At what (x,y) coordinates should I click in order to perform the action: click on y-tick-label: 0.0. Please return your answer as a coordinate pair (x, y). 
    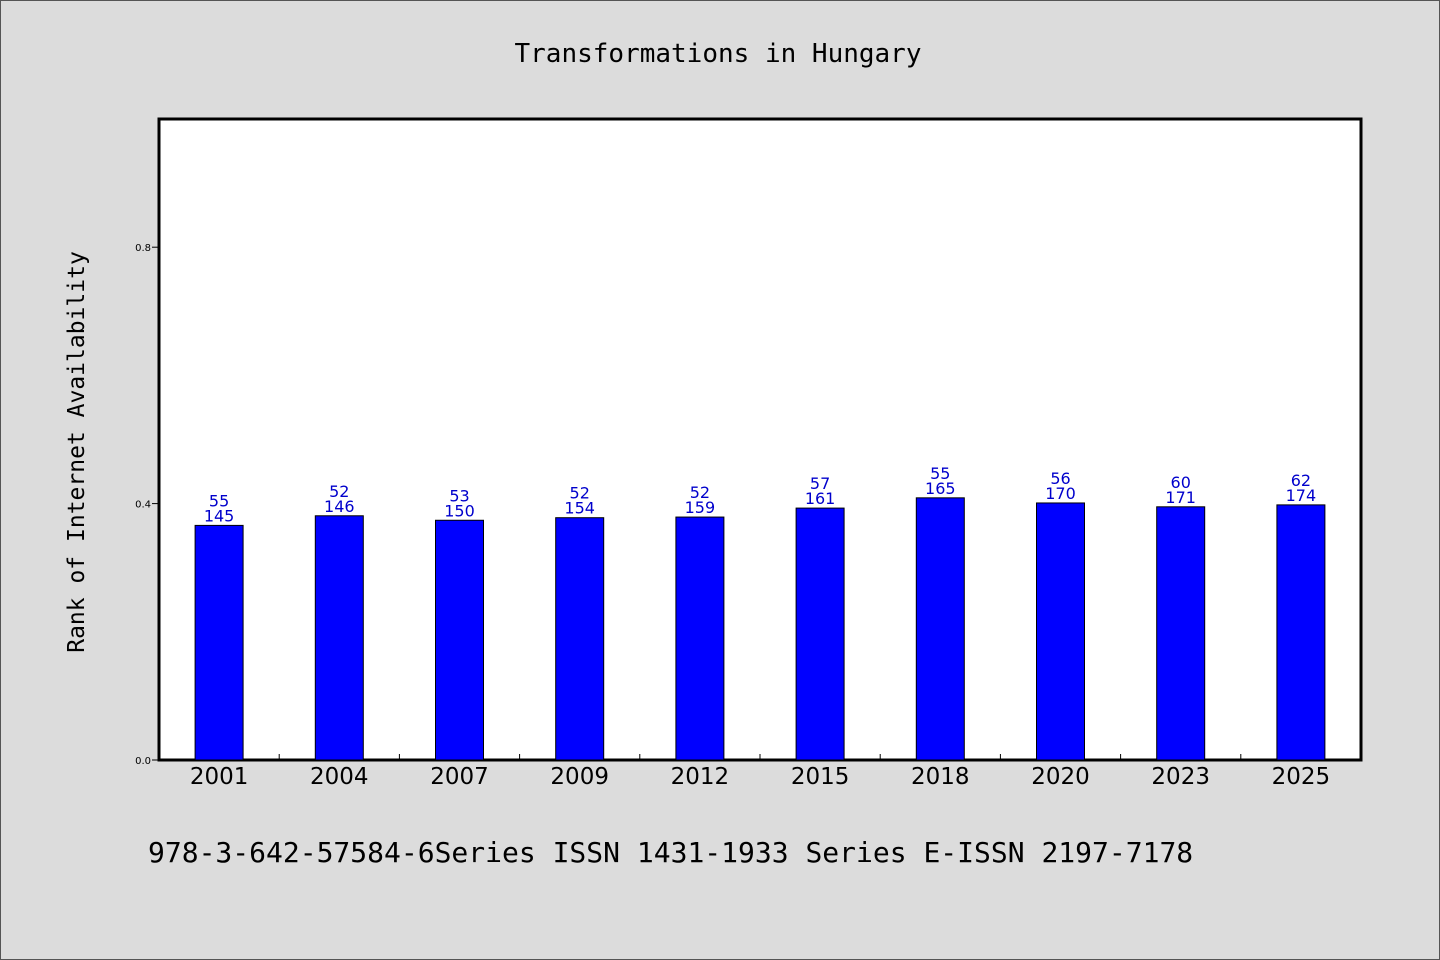
    Looking at the image, I should click on (143, 761).